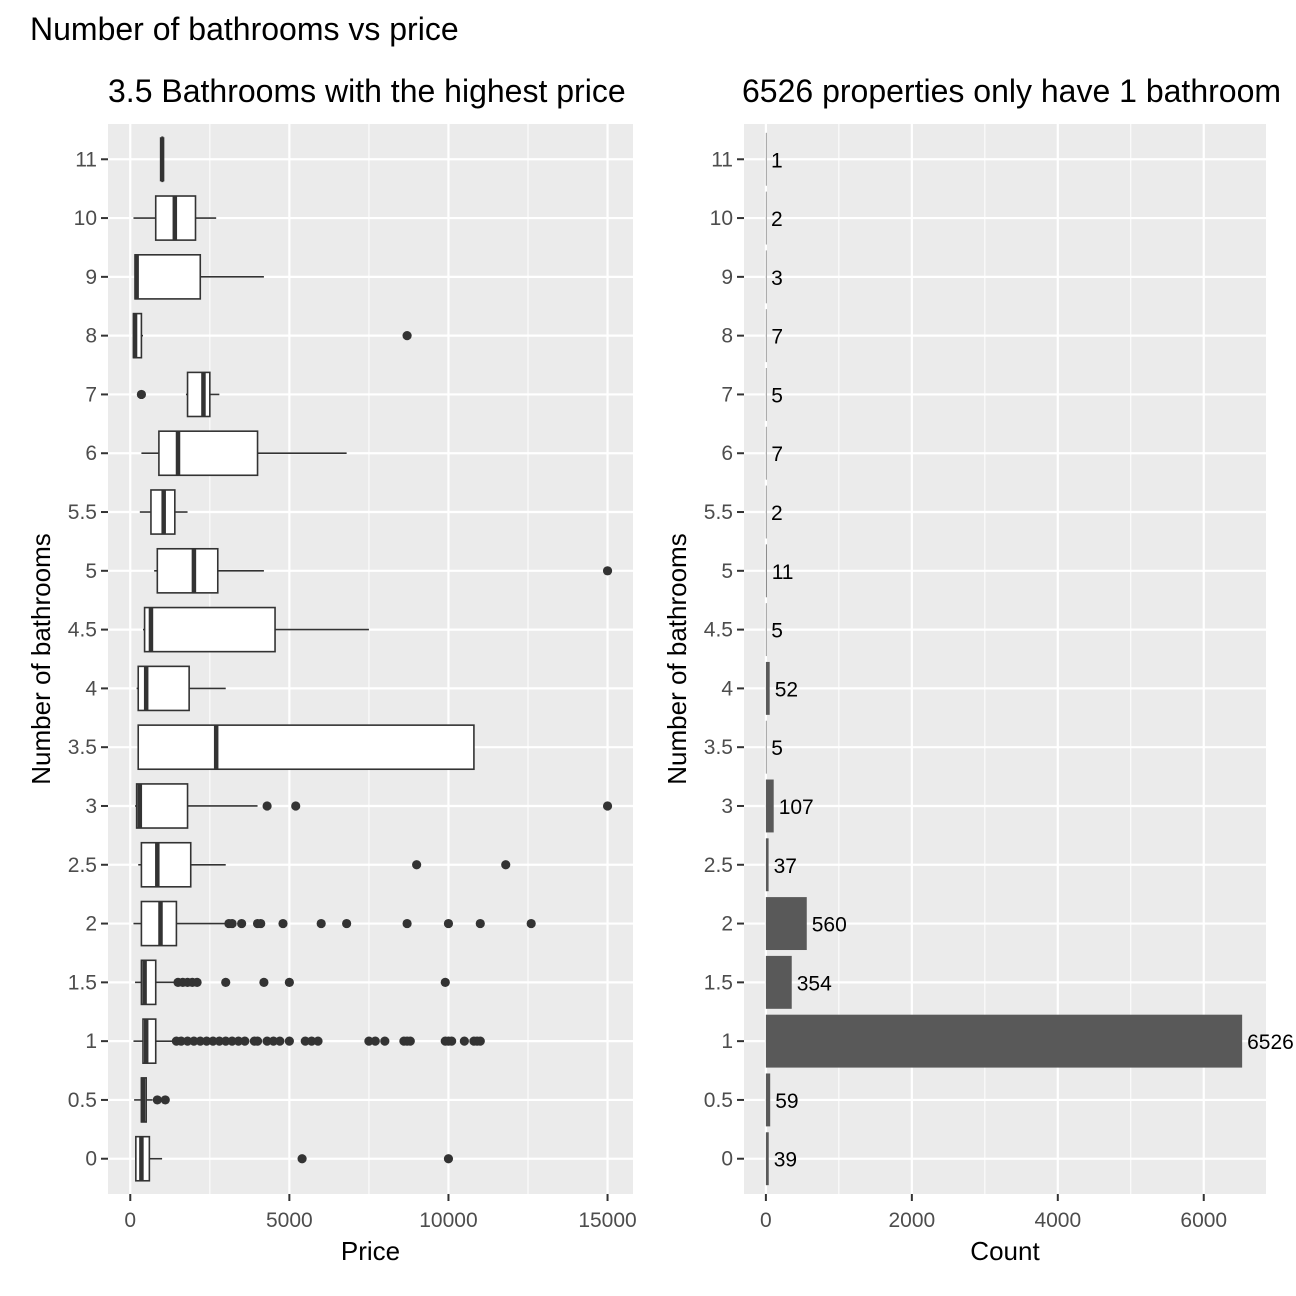  Describe the element at coordinates (783, 572) in the screenshot. I see `bar-value-label: 11` at that location.